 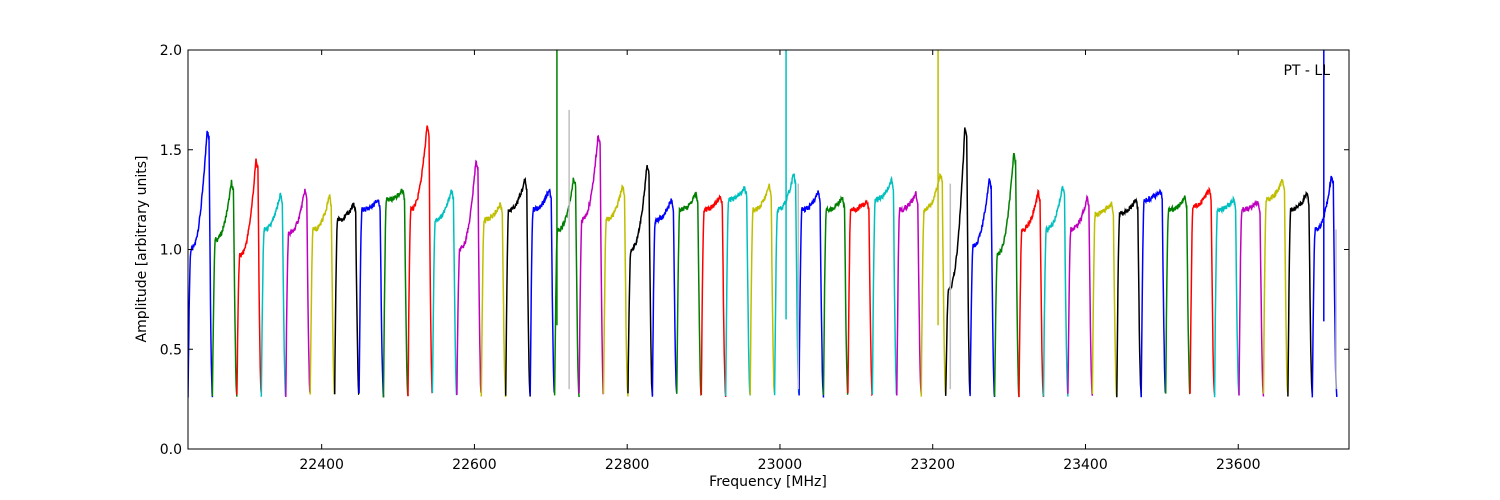 I want to click on y-tick-label: 2.0, so click(x=171, y=51).